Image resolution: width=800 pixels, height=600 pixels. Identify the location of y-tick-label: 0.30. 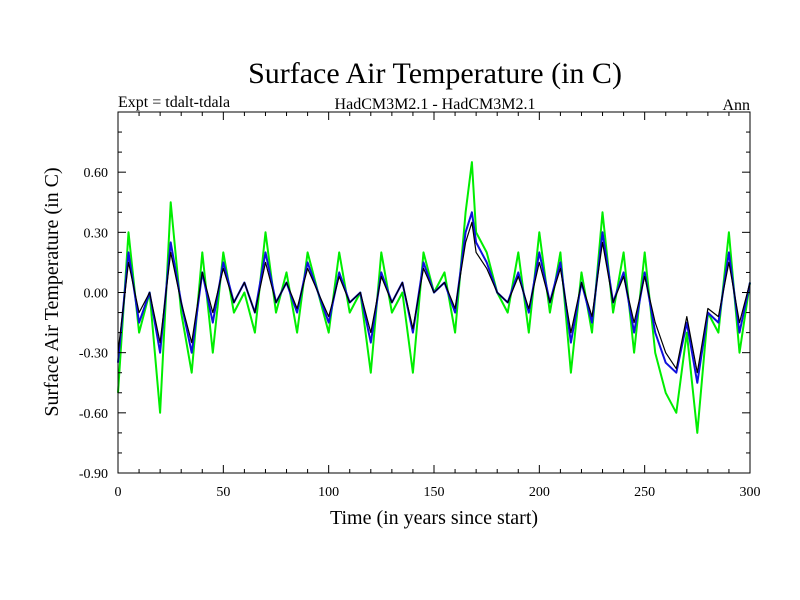
(96, 233).